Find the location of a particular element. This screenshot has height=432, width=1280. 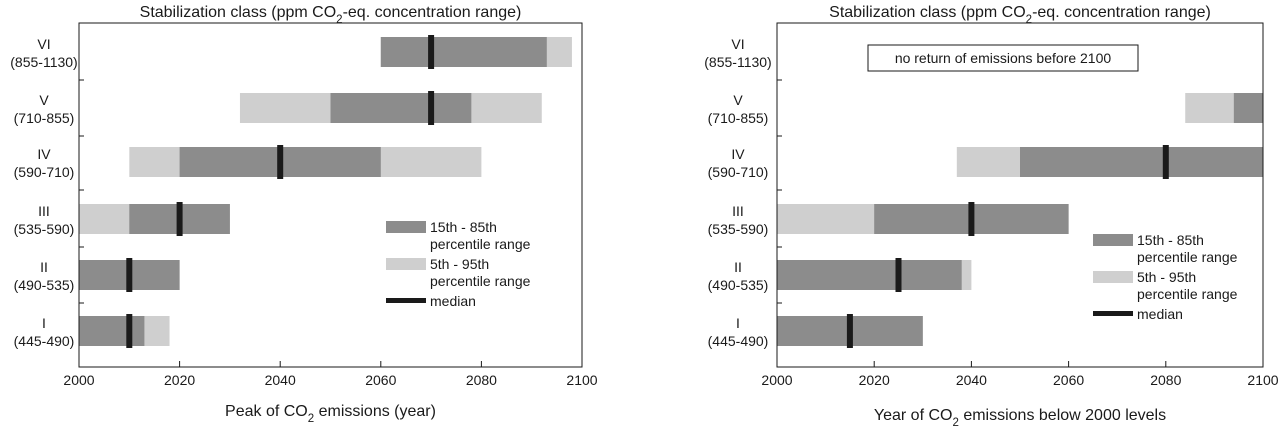

x-axis-label: Peak of CO2 emissions (year) is located at coordinates (330, 414).